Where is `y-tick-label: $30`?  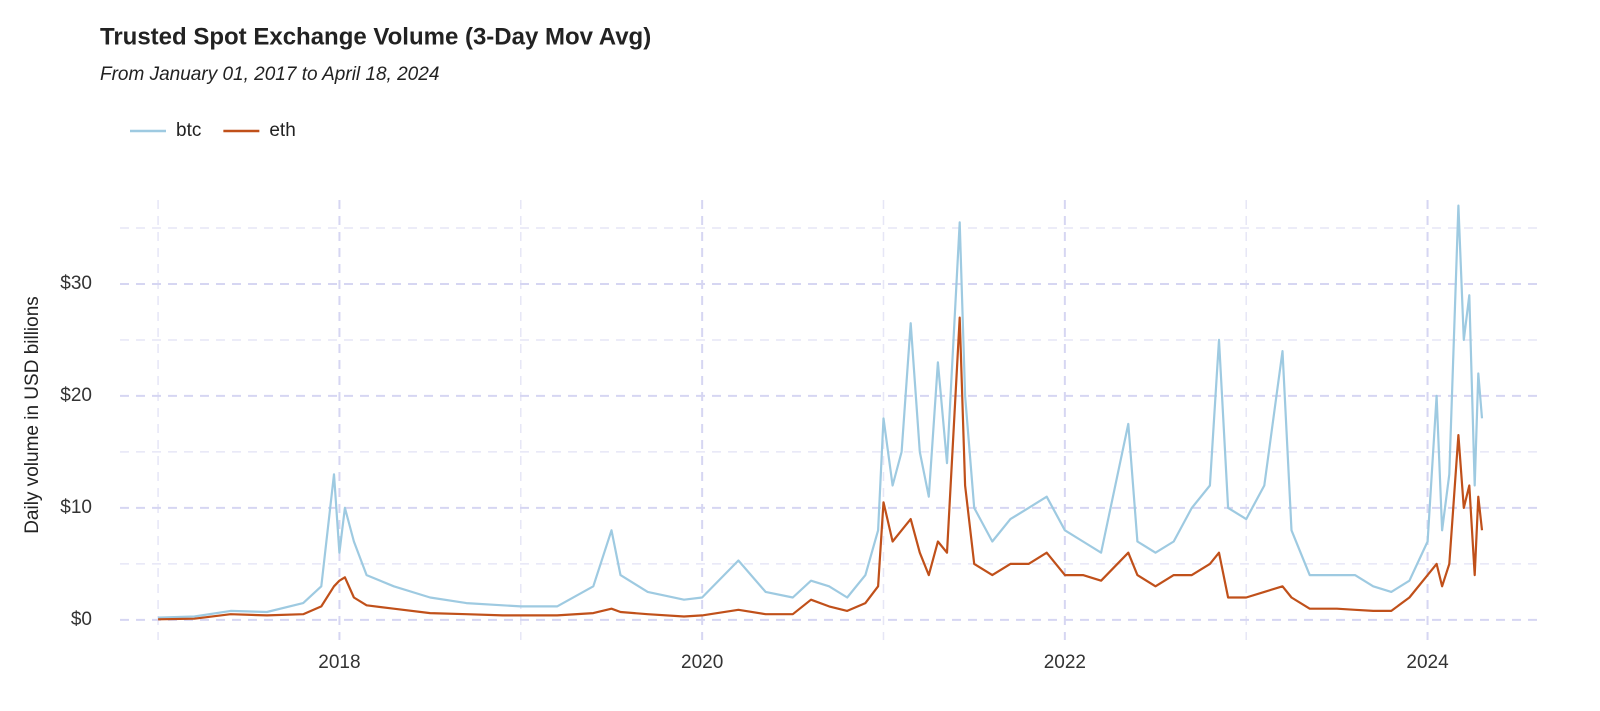 y-tick-label: $30 is located at coordinates (76, 283).